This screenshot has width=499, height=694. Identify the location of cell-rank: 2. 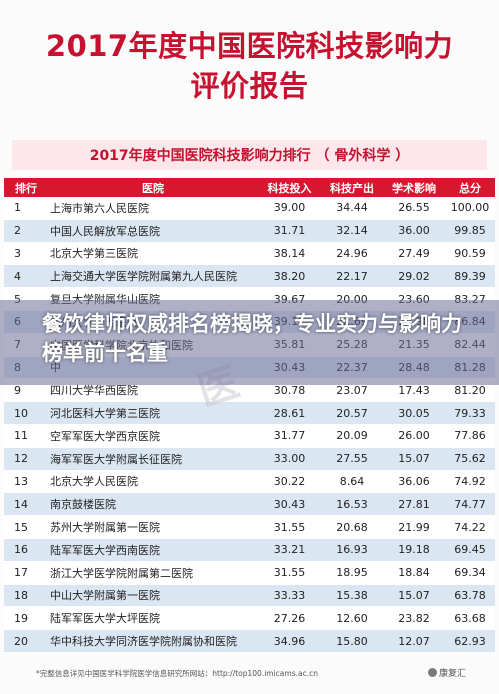
(26, 231).